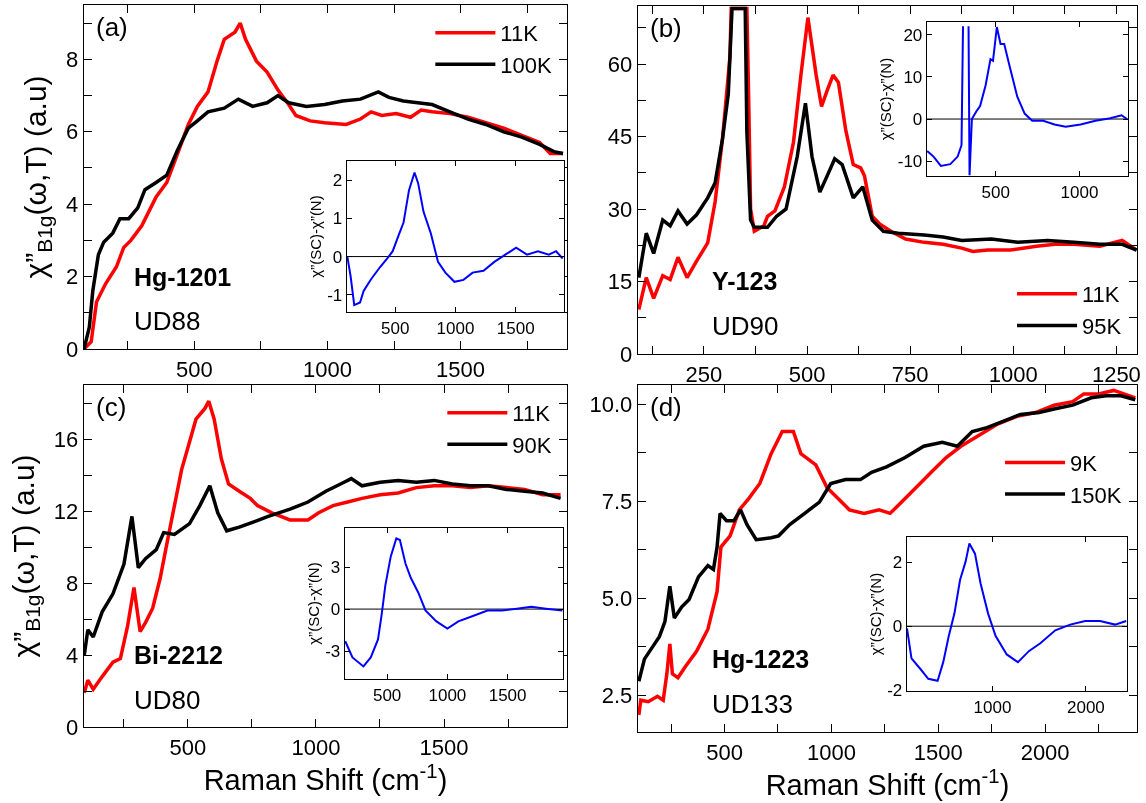 This screenshot has width=1146, height=803. What do you see at coordinates (178, 655) in the screenshot?
I see `annotation: Bi-2212` at bounding box center [178, 655].